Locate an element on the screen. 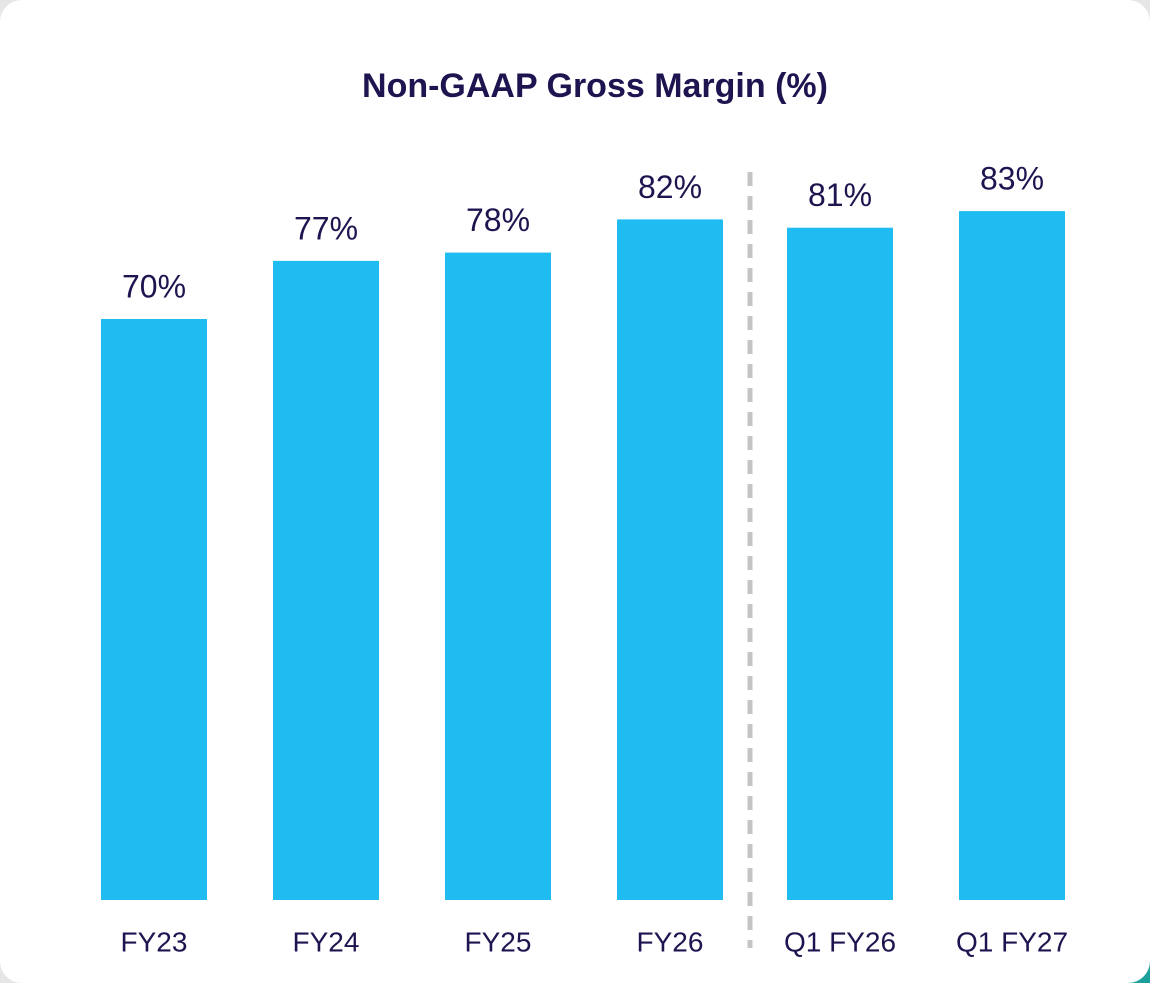 This screenshot has height=983, width=1150. x-tick-label: Q1 FY27 is located at coordinates (1012, 941).